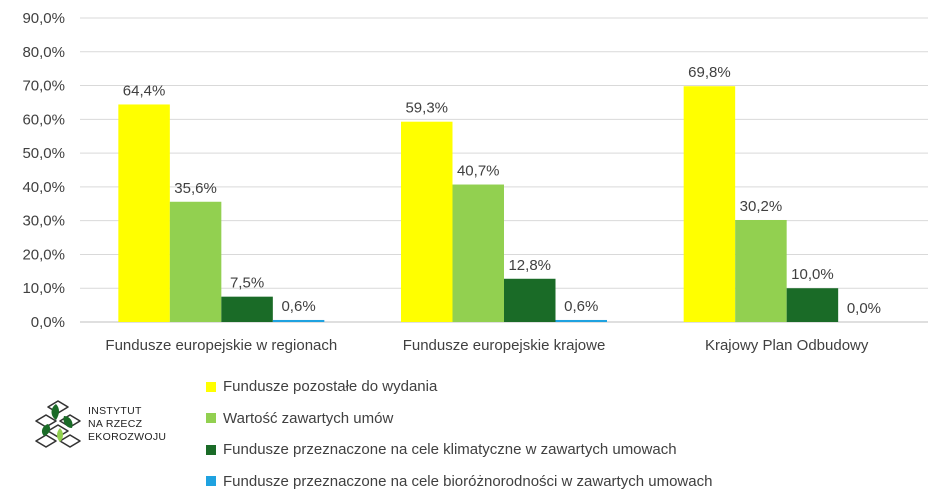 The height and width of the screenshot is (497, 950). I want to click on logo-line-2: NA RZECZ, so click(127, 424).